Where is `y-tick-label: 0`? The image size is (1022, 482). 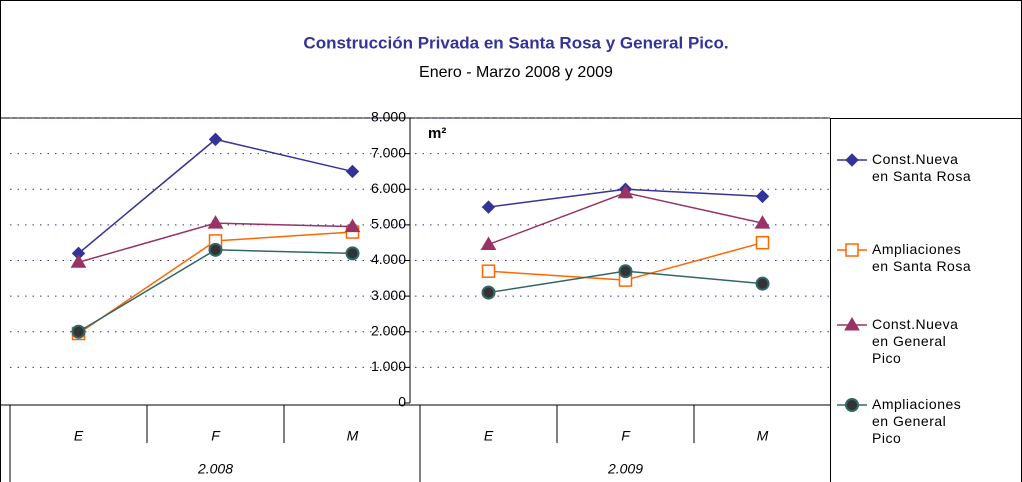 y-tick-label: 0 is located at coordinates (402, 402).